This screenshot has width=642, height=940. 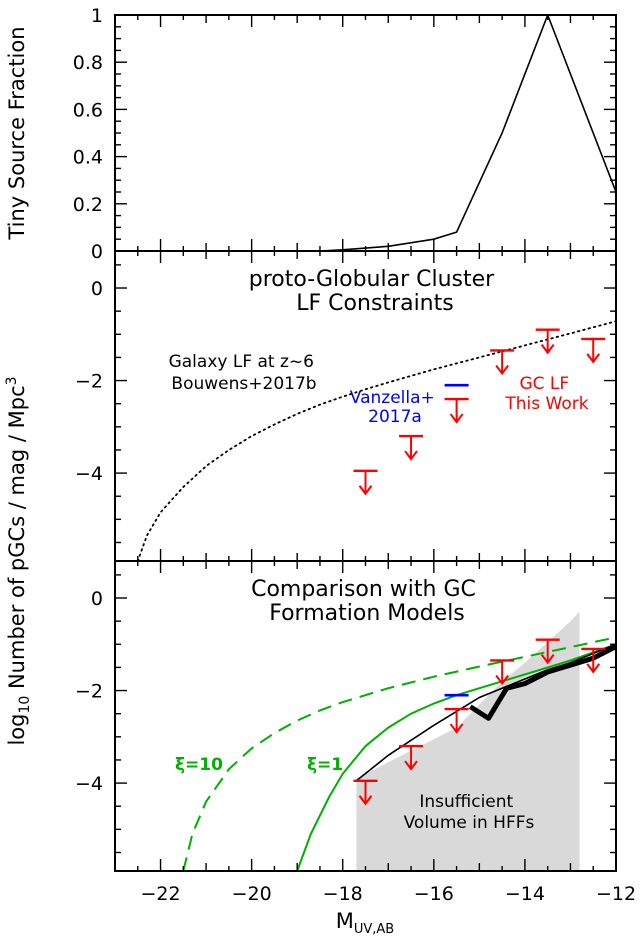 What do you see at coordinates (365, 923) in the screenshot?
I see `xlabel: MUV,AB` at bounding box center [365, 923].